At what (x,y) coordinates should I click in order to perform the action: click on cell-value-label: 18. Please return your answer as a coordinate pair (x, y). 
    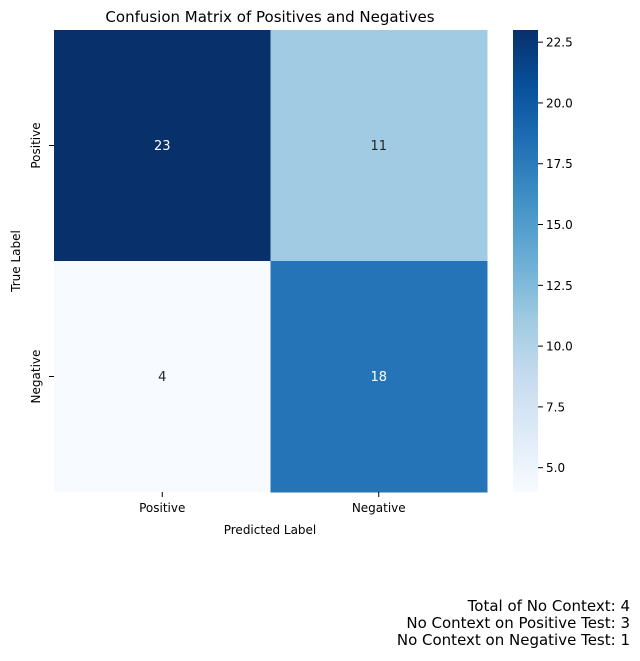
    Looking at the image, I should click on (378, 377).